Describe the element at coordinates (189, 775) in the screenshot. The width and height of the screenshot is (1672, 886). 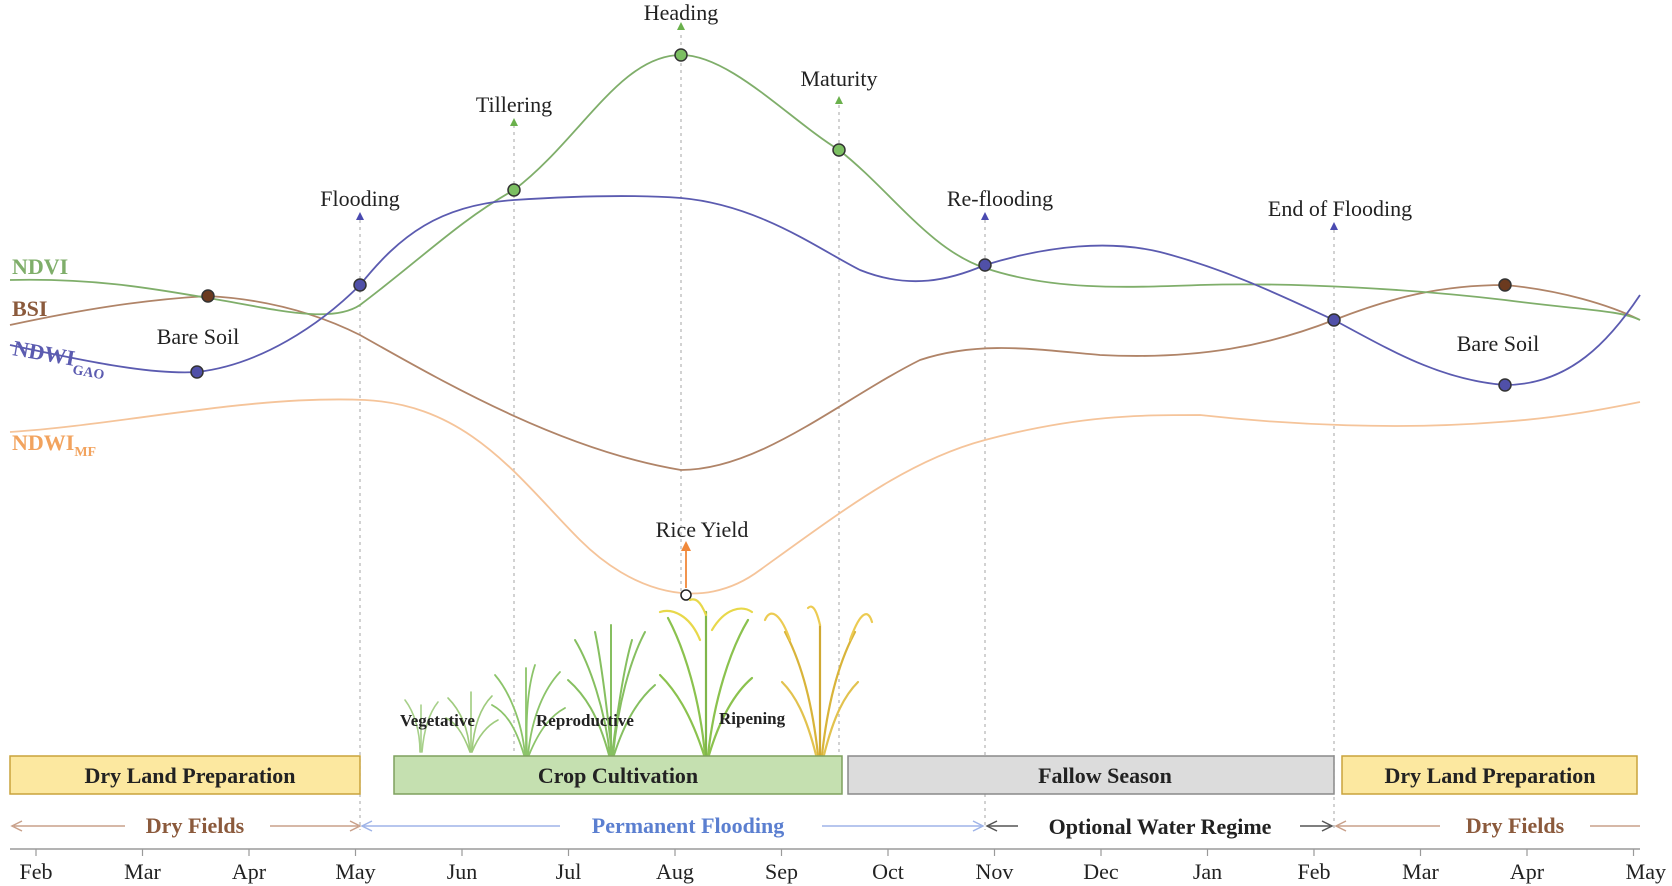
I see `season-label-dry-land-prep-1: Dry Land Preparation` at that location.